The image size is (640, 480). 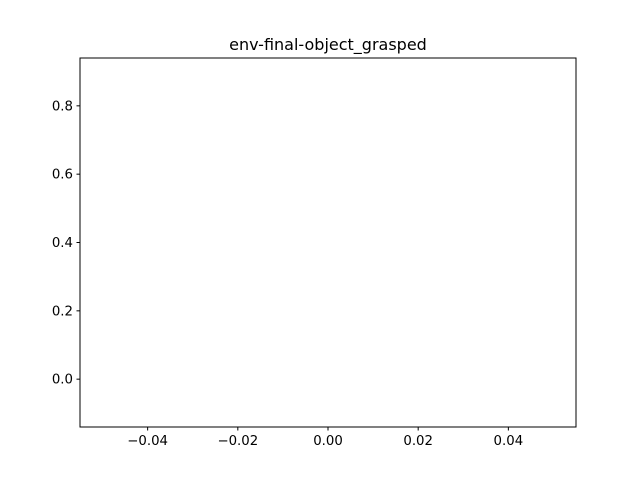 What do you see at coordinates (328, 45) in the screenshot?
I see `chart-title: env-final-object_grasped` at bounding box center [328, 45].